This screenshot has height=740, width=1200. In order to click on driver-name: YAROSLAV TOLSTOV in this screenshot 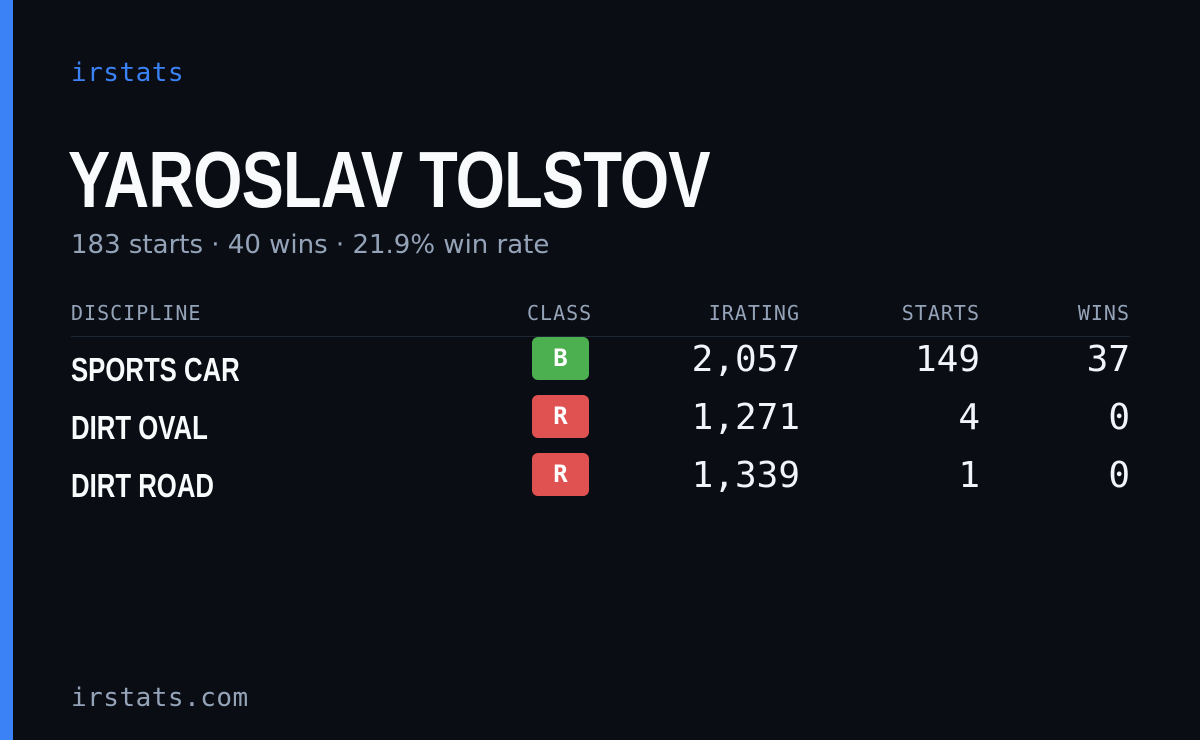, I will do `click(389, 179)`.